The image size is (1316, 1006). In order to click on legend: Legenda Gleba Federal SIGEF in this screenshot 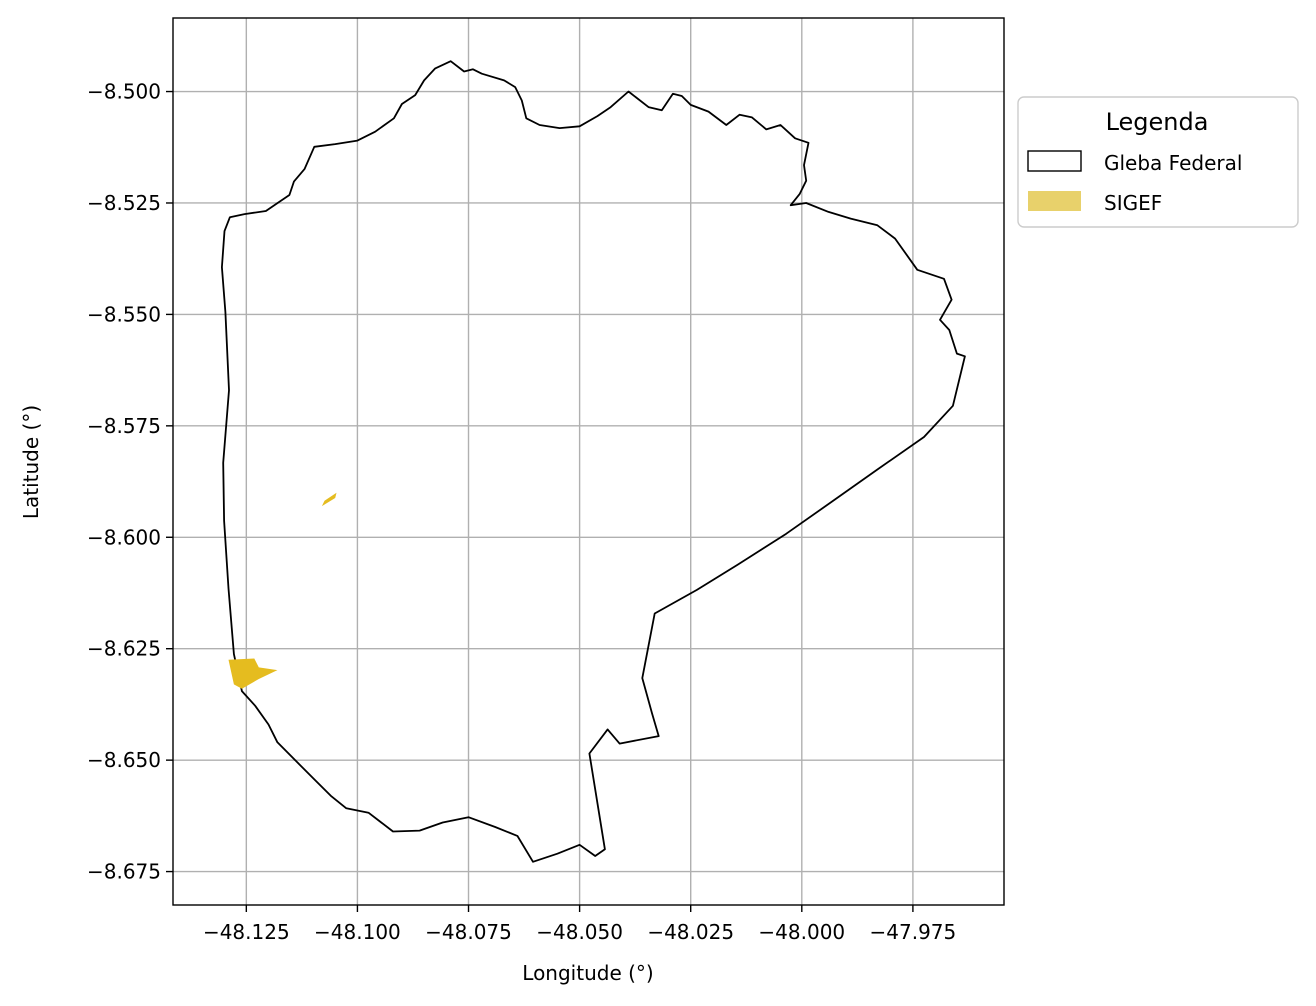, I will do `click(1158, 162)`.